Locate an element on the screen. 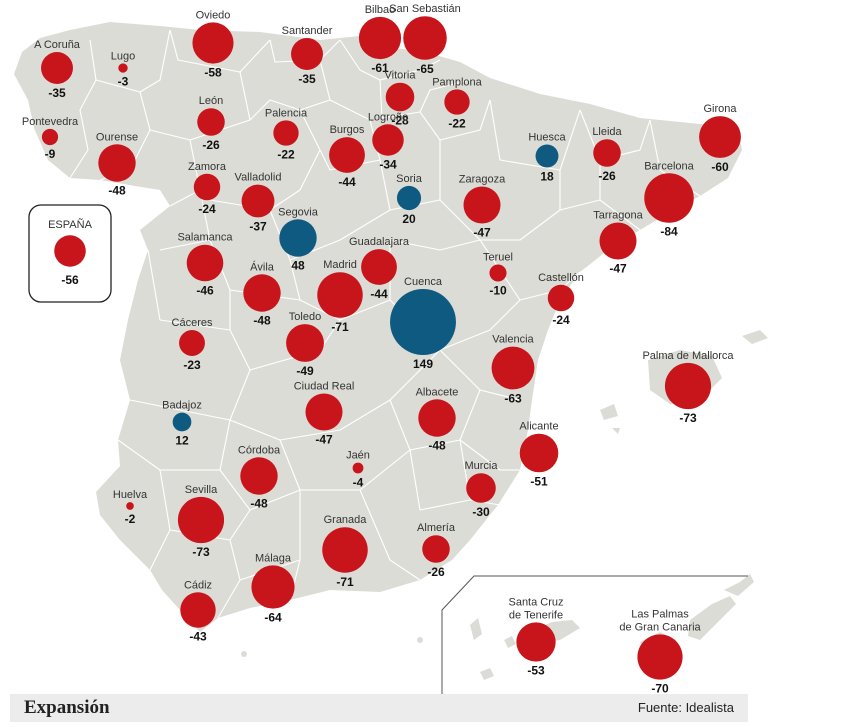 The image size is (849, 727). city-name-label: Palencia is located at coordinates (286, 113).